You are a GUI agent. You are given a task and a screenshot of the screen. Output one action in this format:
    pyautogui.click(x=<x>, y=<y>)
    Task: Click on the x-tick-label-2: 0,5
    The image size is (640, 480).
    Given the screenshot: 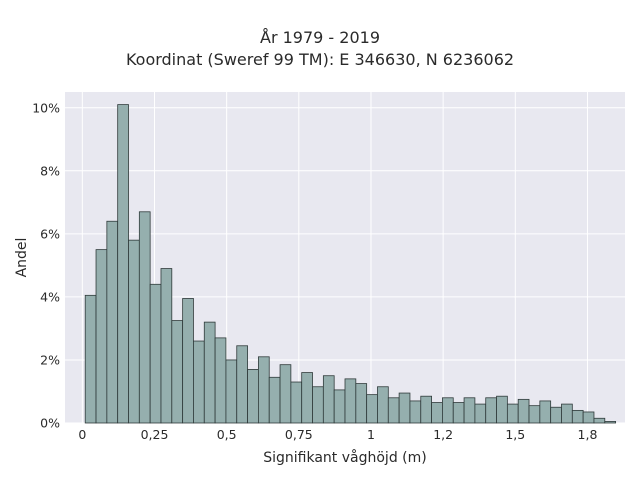 What is the action you would take?
    pyautogui.click(x=227, y=434)
    